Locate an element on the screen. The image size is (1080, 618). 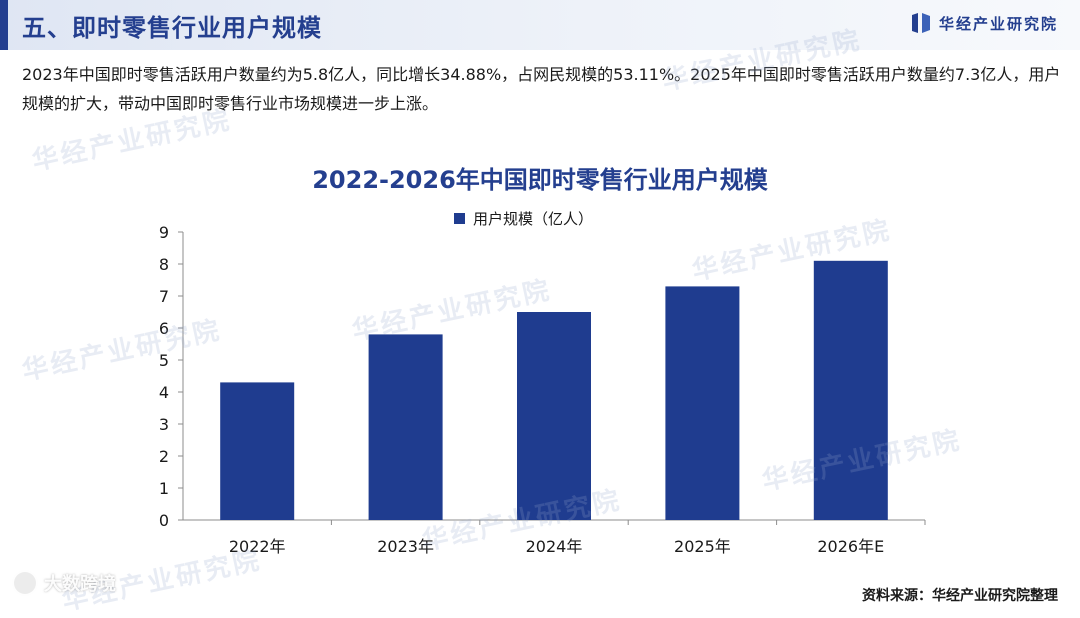
y-tick-label: 7 is located at coordinates (164, 296).